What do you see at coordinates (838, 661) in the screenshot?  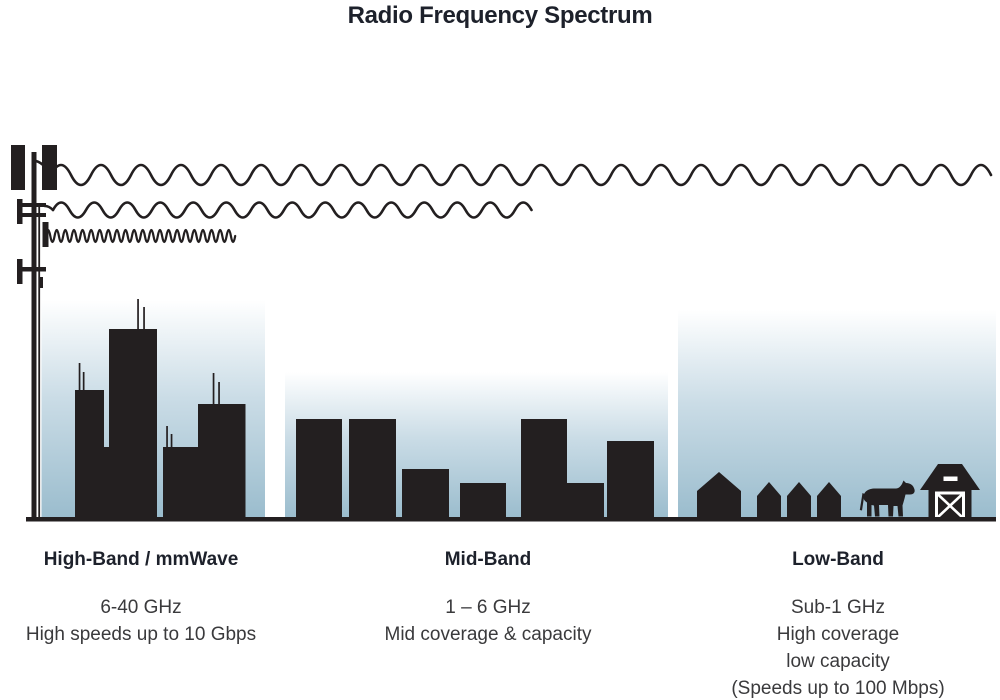 I see `band-detail: low capacity` at bounding box center [838, 661].